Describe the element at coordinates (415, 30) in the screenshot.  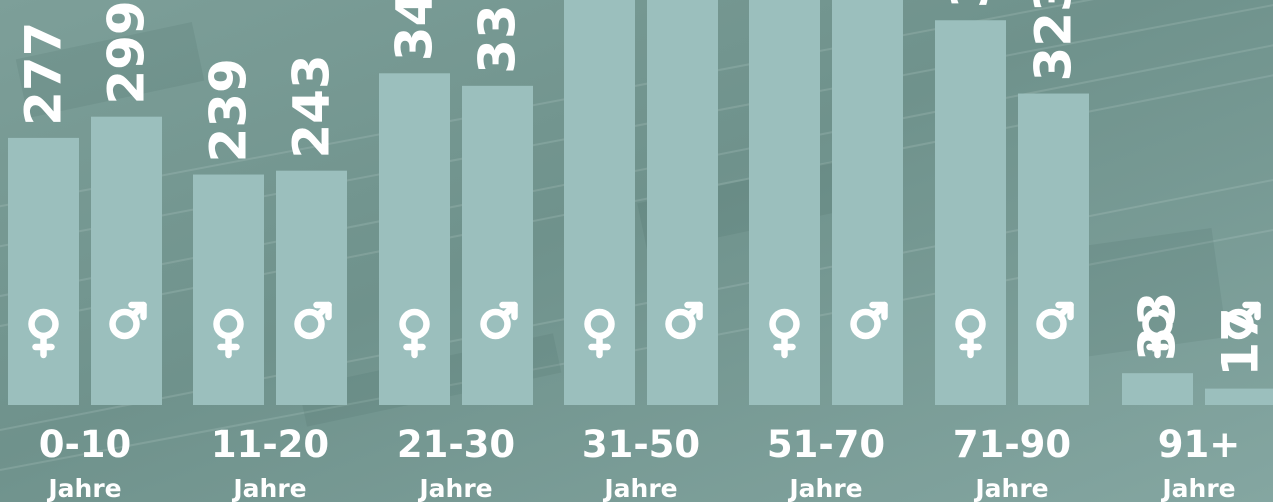
I see `value-label-female-21-30: 344` at that location.